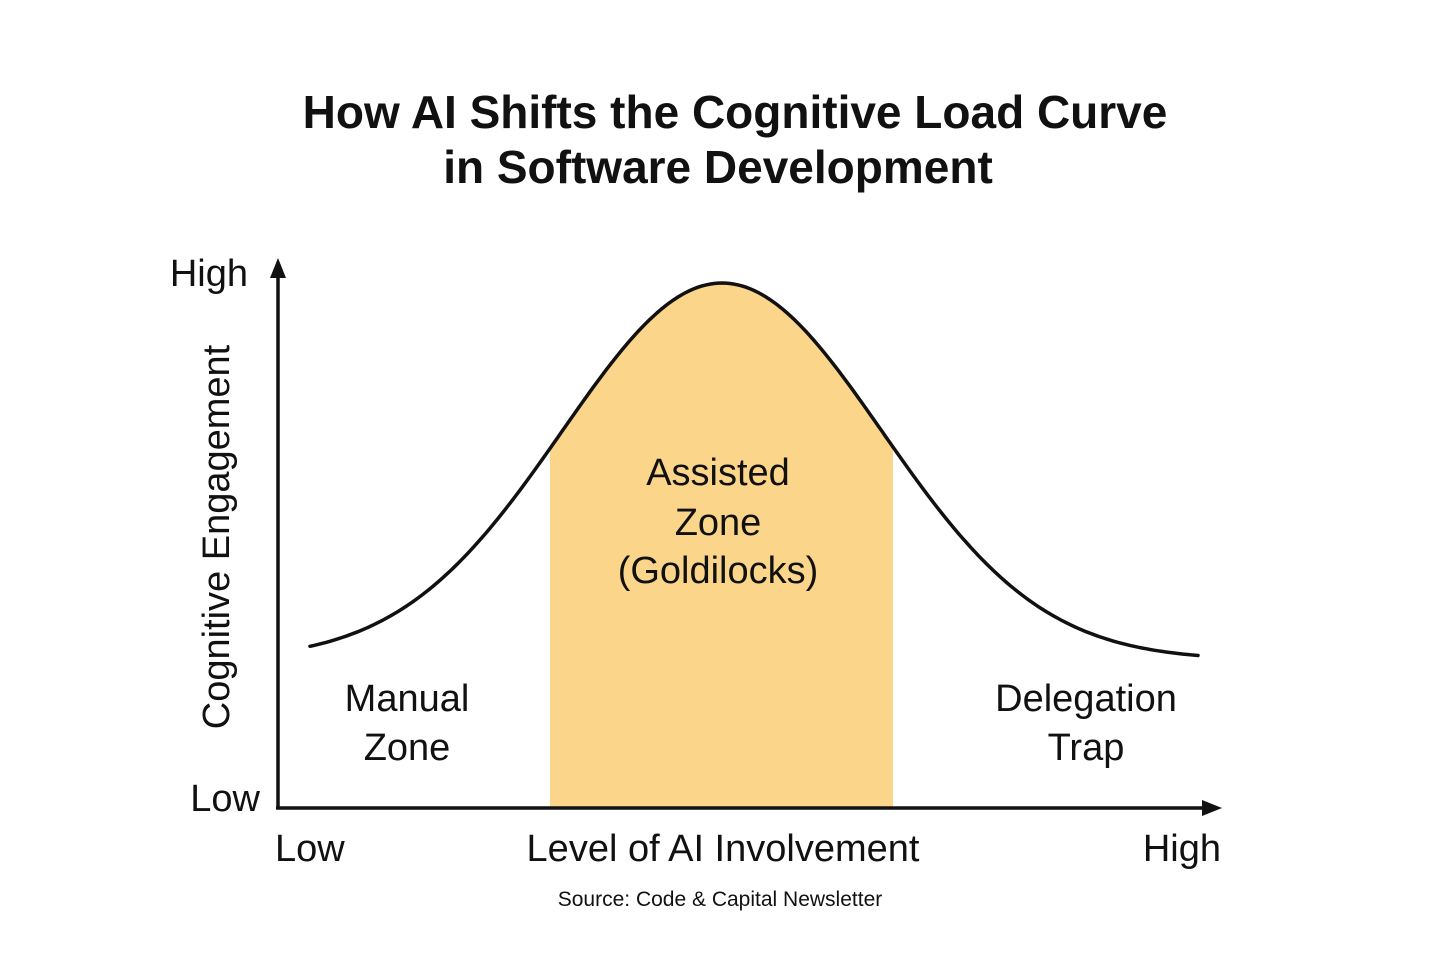 The height and width of the screenshot is (971, 1456). I want to click on x-axis-low-label: Low, so click(310, 849).